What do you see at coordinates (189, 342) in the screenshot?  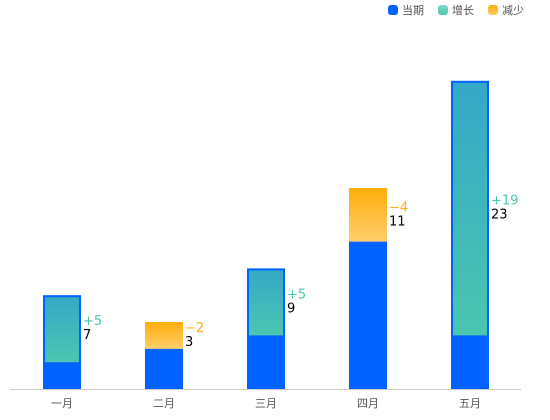 I see `value-label: 3` at bounding box center [189, 342].